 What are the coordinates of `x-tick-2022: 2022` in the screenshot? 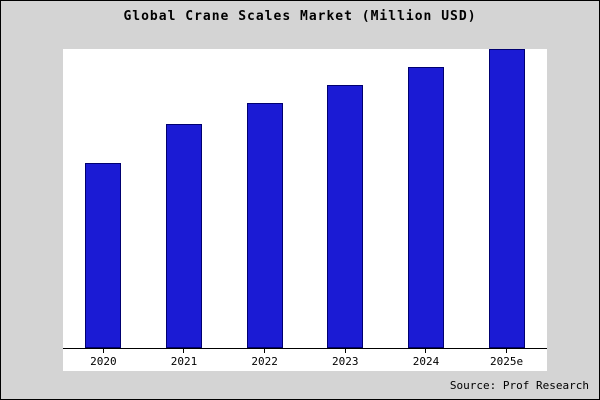 It's located at (265, 360).